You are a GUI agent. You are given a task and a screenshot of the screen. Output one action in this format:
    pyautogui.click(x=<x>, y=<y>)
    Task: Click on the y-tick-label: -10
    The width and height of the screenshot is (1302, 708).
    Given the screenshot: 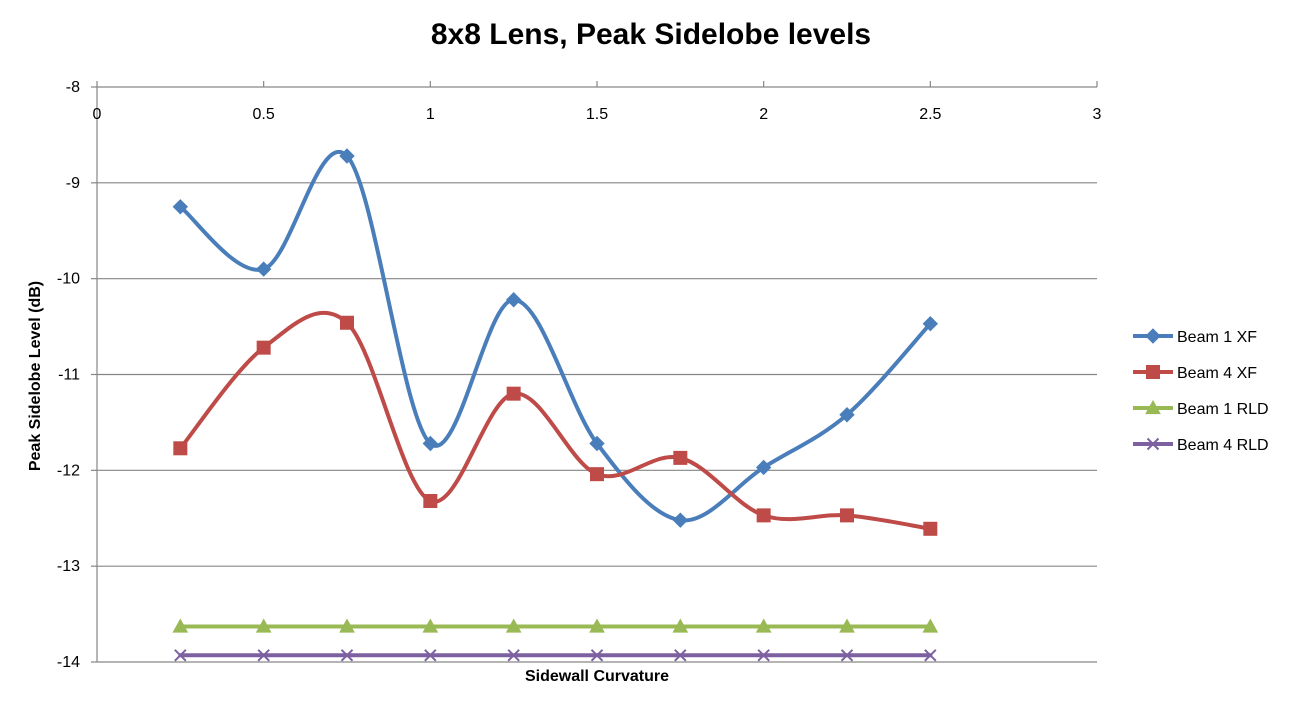 What is the action you would take?
    pyautogui.click(x=68, y=279)
    